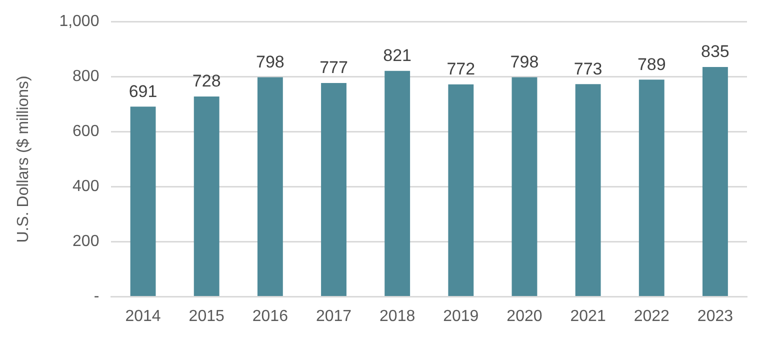 The width and height of the screenshot is (772, 341). I want to click on y-tick-label: 600, so click(86, 131).